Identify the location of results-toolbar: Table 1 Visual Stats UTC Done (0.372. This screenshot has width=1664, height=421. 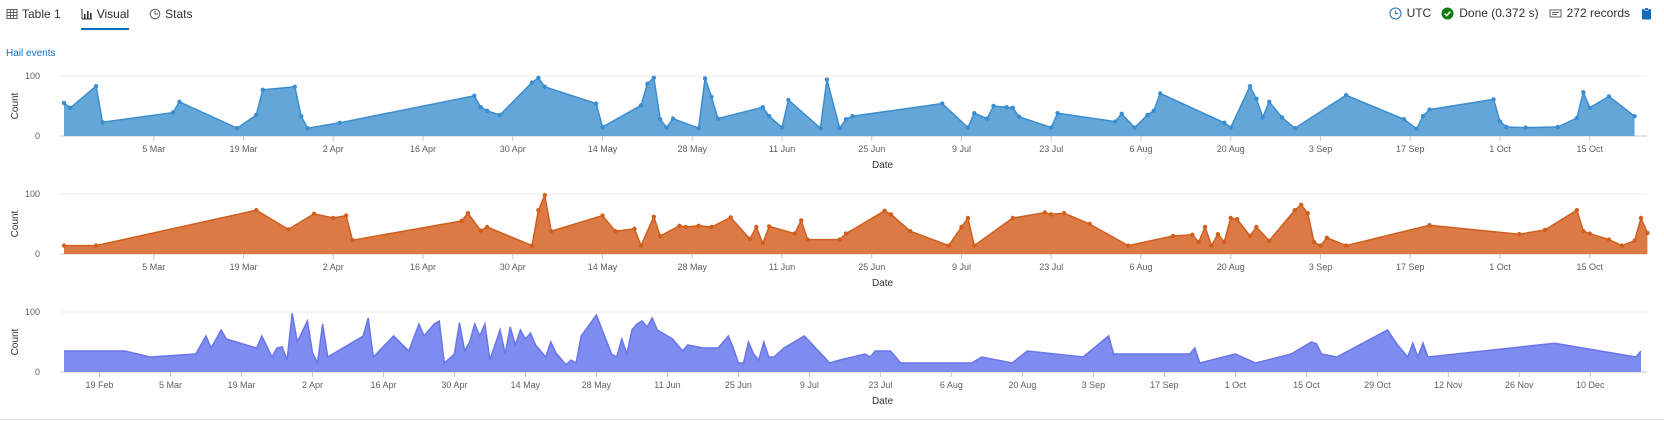
(832, 16).